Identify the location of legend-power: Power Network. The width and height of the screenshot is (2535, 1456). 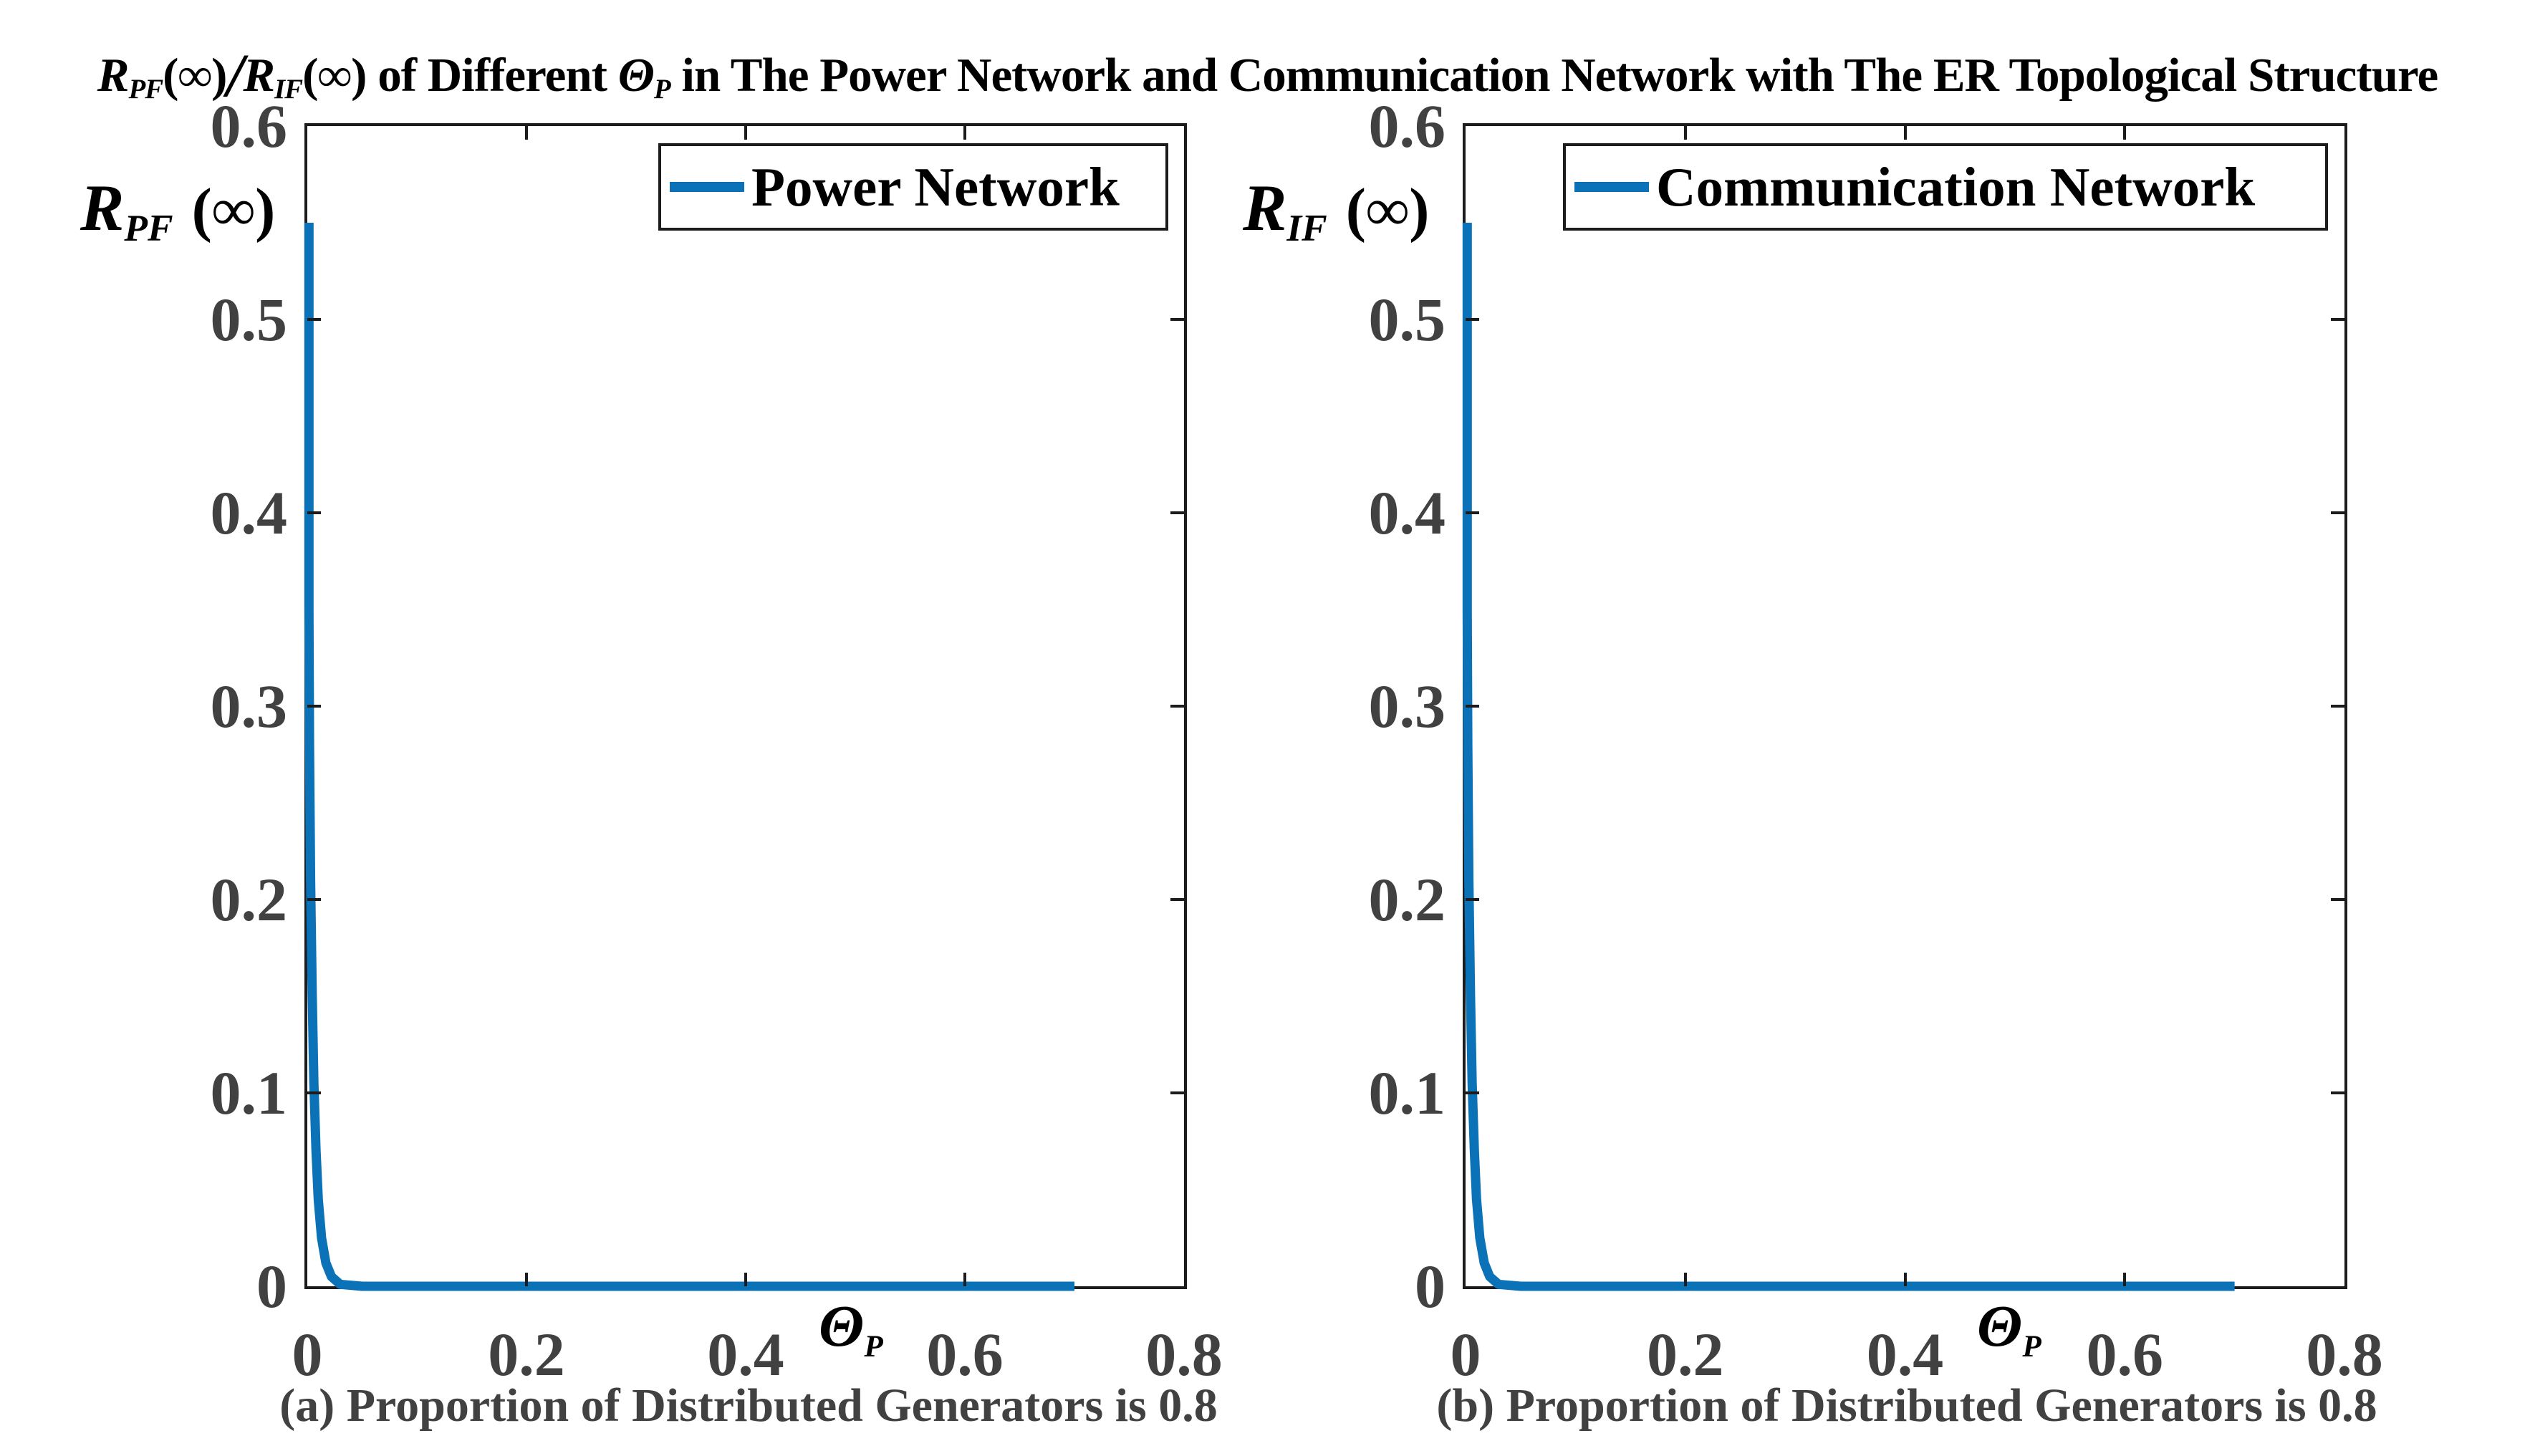
(913, 187).